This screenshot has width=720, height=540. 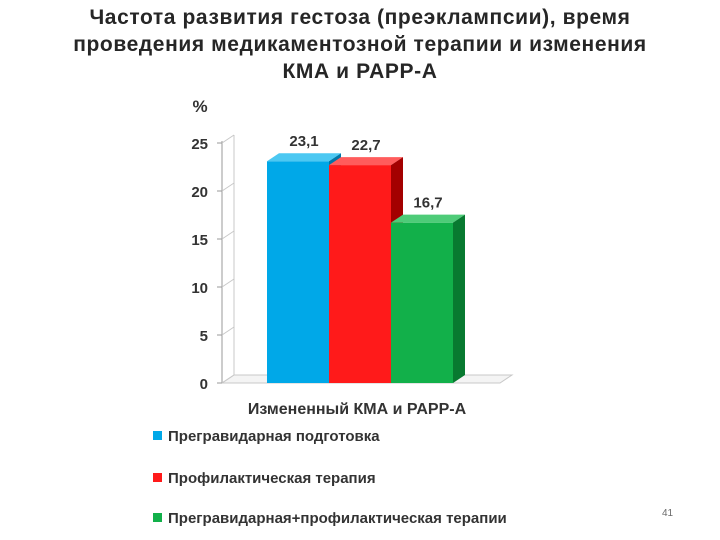 I want to click on page-number: 41, so click(x=668, y=513).